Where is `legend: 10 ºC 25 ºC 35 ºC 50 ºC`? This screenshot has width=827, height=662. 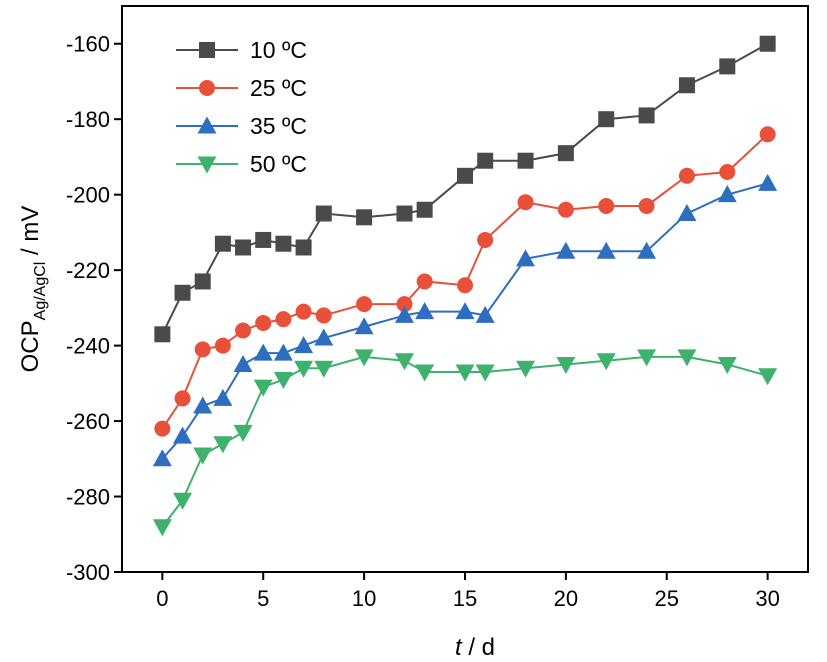 legend: 10 ºC 25 ºC 35 ºC 50 ºC is located at coordinates (241, 107).